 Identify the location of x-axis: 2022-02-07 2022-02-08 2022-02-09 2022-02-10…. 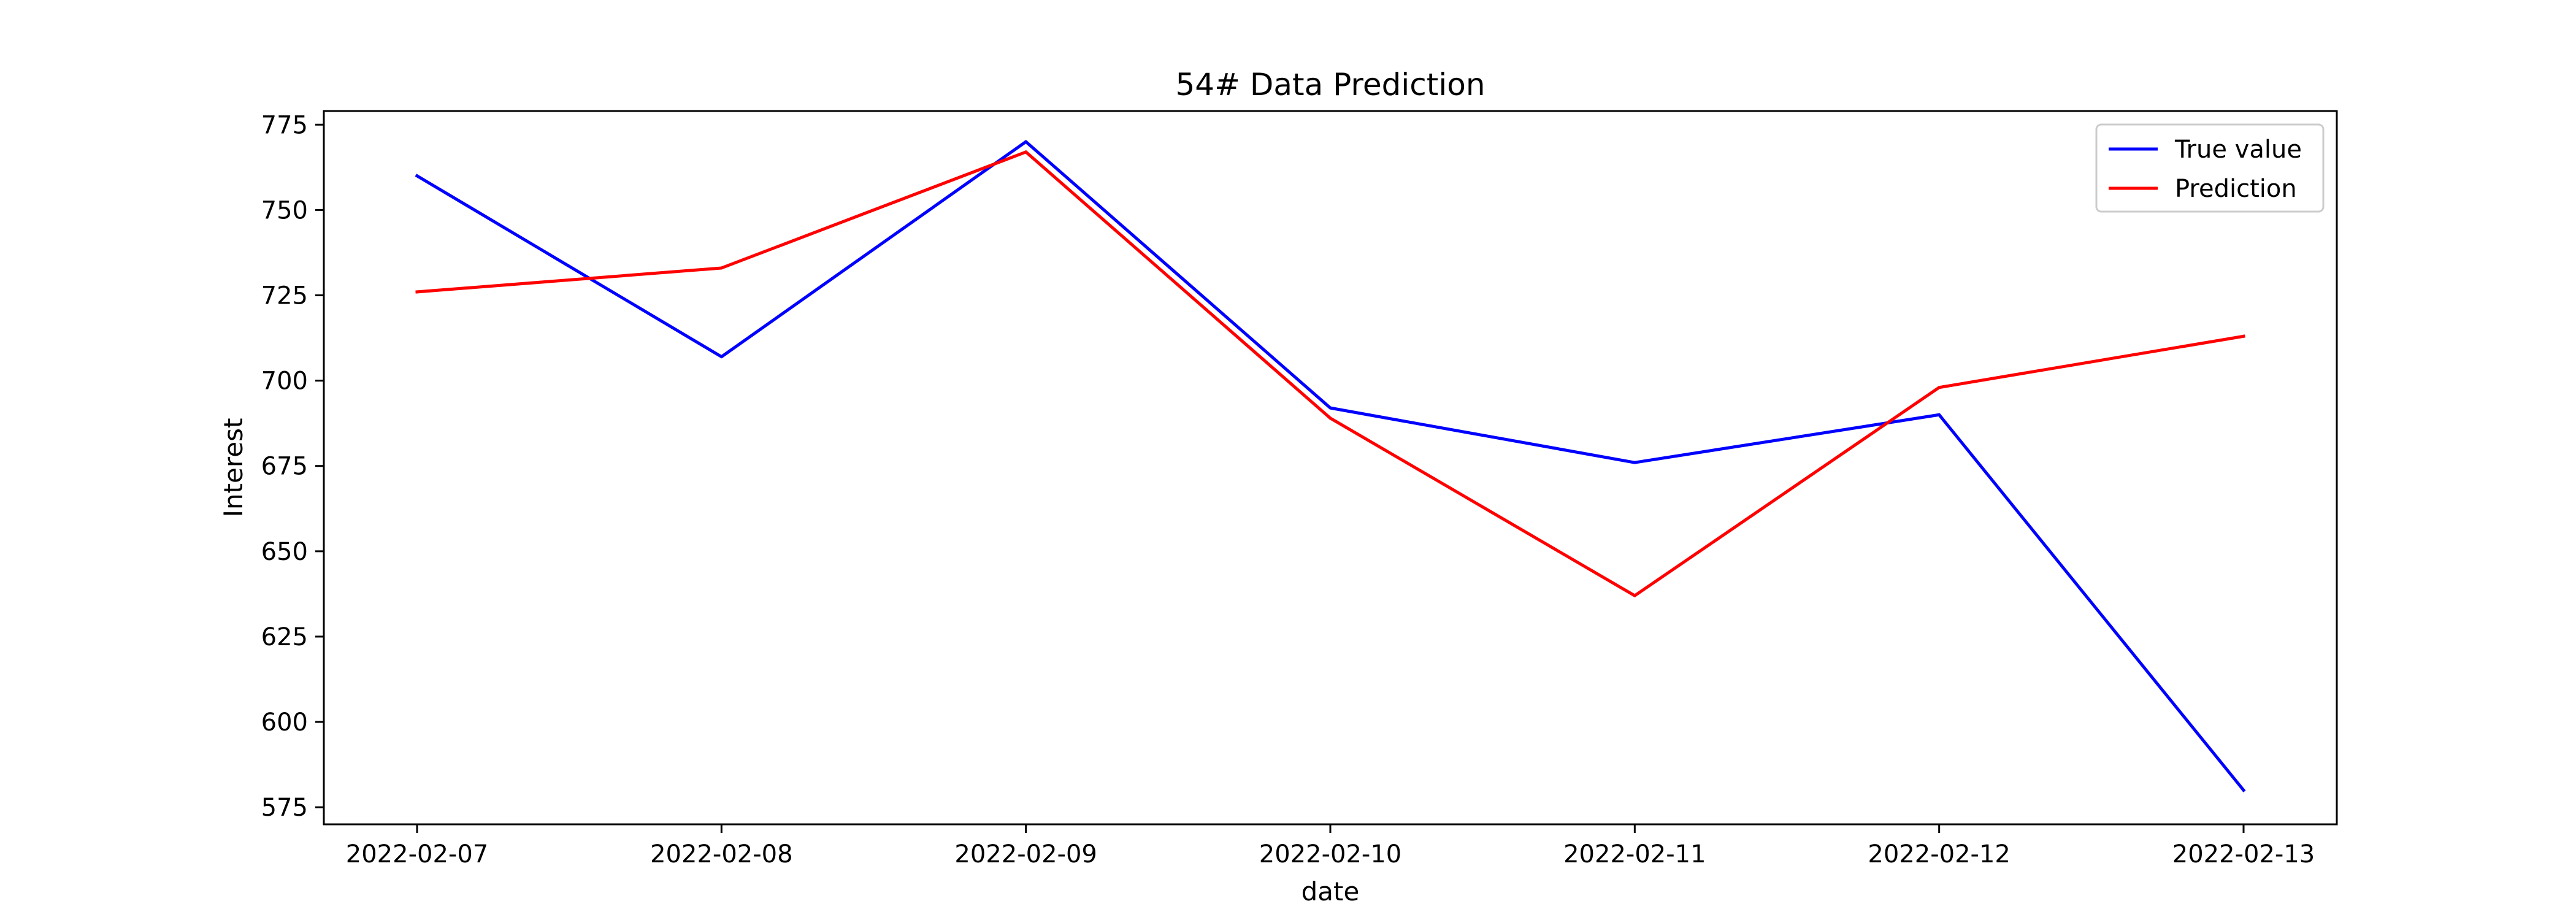
(1330, 846).